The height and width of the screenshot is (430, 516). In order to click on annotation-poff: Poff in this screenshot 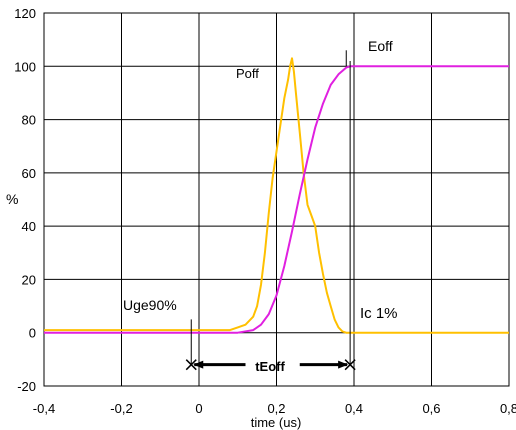, I will do `click(247, 73)`.